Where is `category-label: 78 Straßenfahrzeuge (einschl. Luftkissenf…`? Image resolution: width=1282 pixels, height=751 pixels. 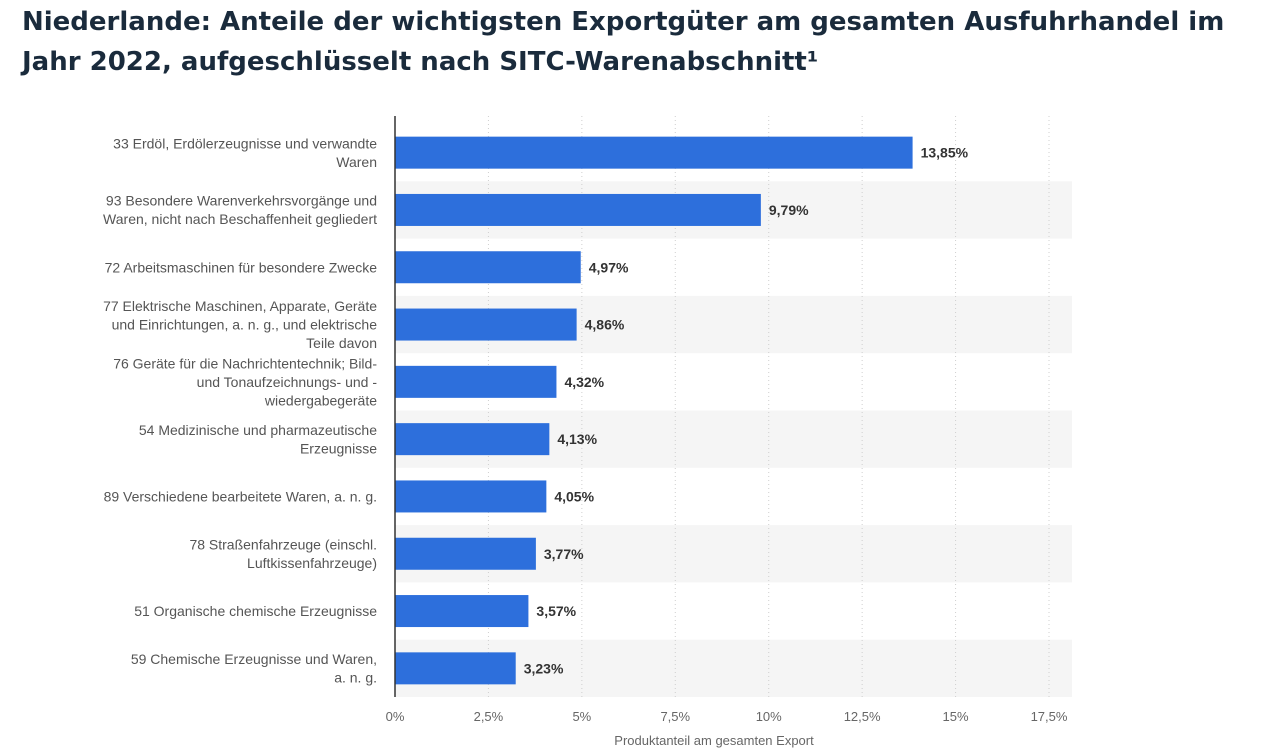 category-label: 78 Straßenfahrzeuge (einschl. Luftkissenf… is located at coordinates (283, 554).